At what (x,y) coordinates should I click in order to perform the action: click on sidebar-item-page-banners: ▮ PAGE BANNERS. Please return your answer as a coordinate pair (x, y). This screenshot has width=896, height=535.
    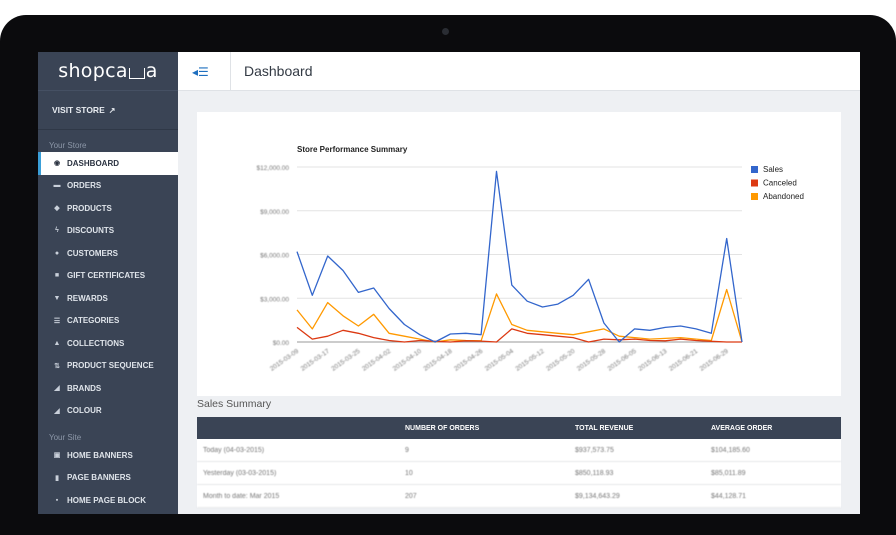
    Looking at the image, I should click on (108, 478).